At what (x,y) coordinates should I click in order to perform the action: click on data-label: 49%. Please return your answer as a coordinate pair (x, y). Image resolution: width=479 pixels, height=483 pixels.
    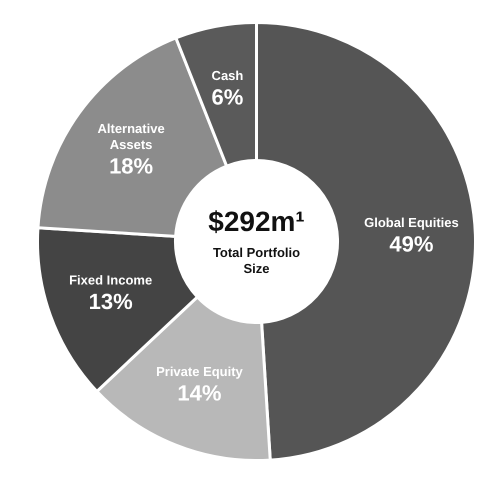
    Looking at the image, I should click on (411, 244).